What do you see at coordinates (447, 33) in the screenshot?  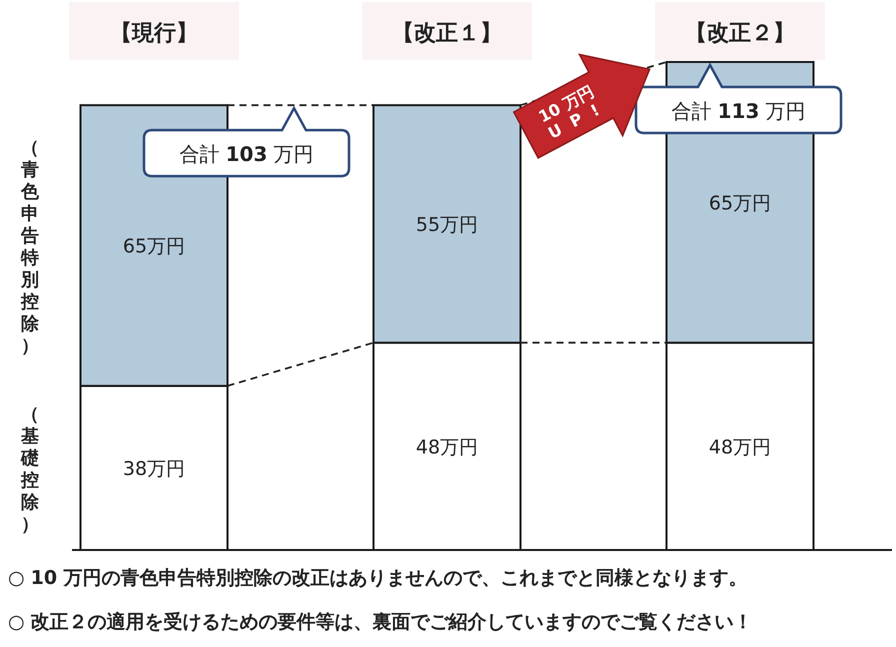 I see `x-tick-label: 【改正１】` at bounding box center [447, 33].